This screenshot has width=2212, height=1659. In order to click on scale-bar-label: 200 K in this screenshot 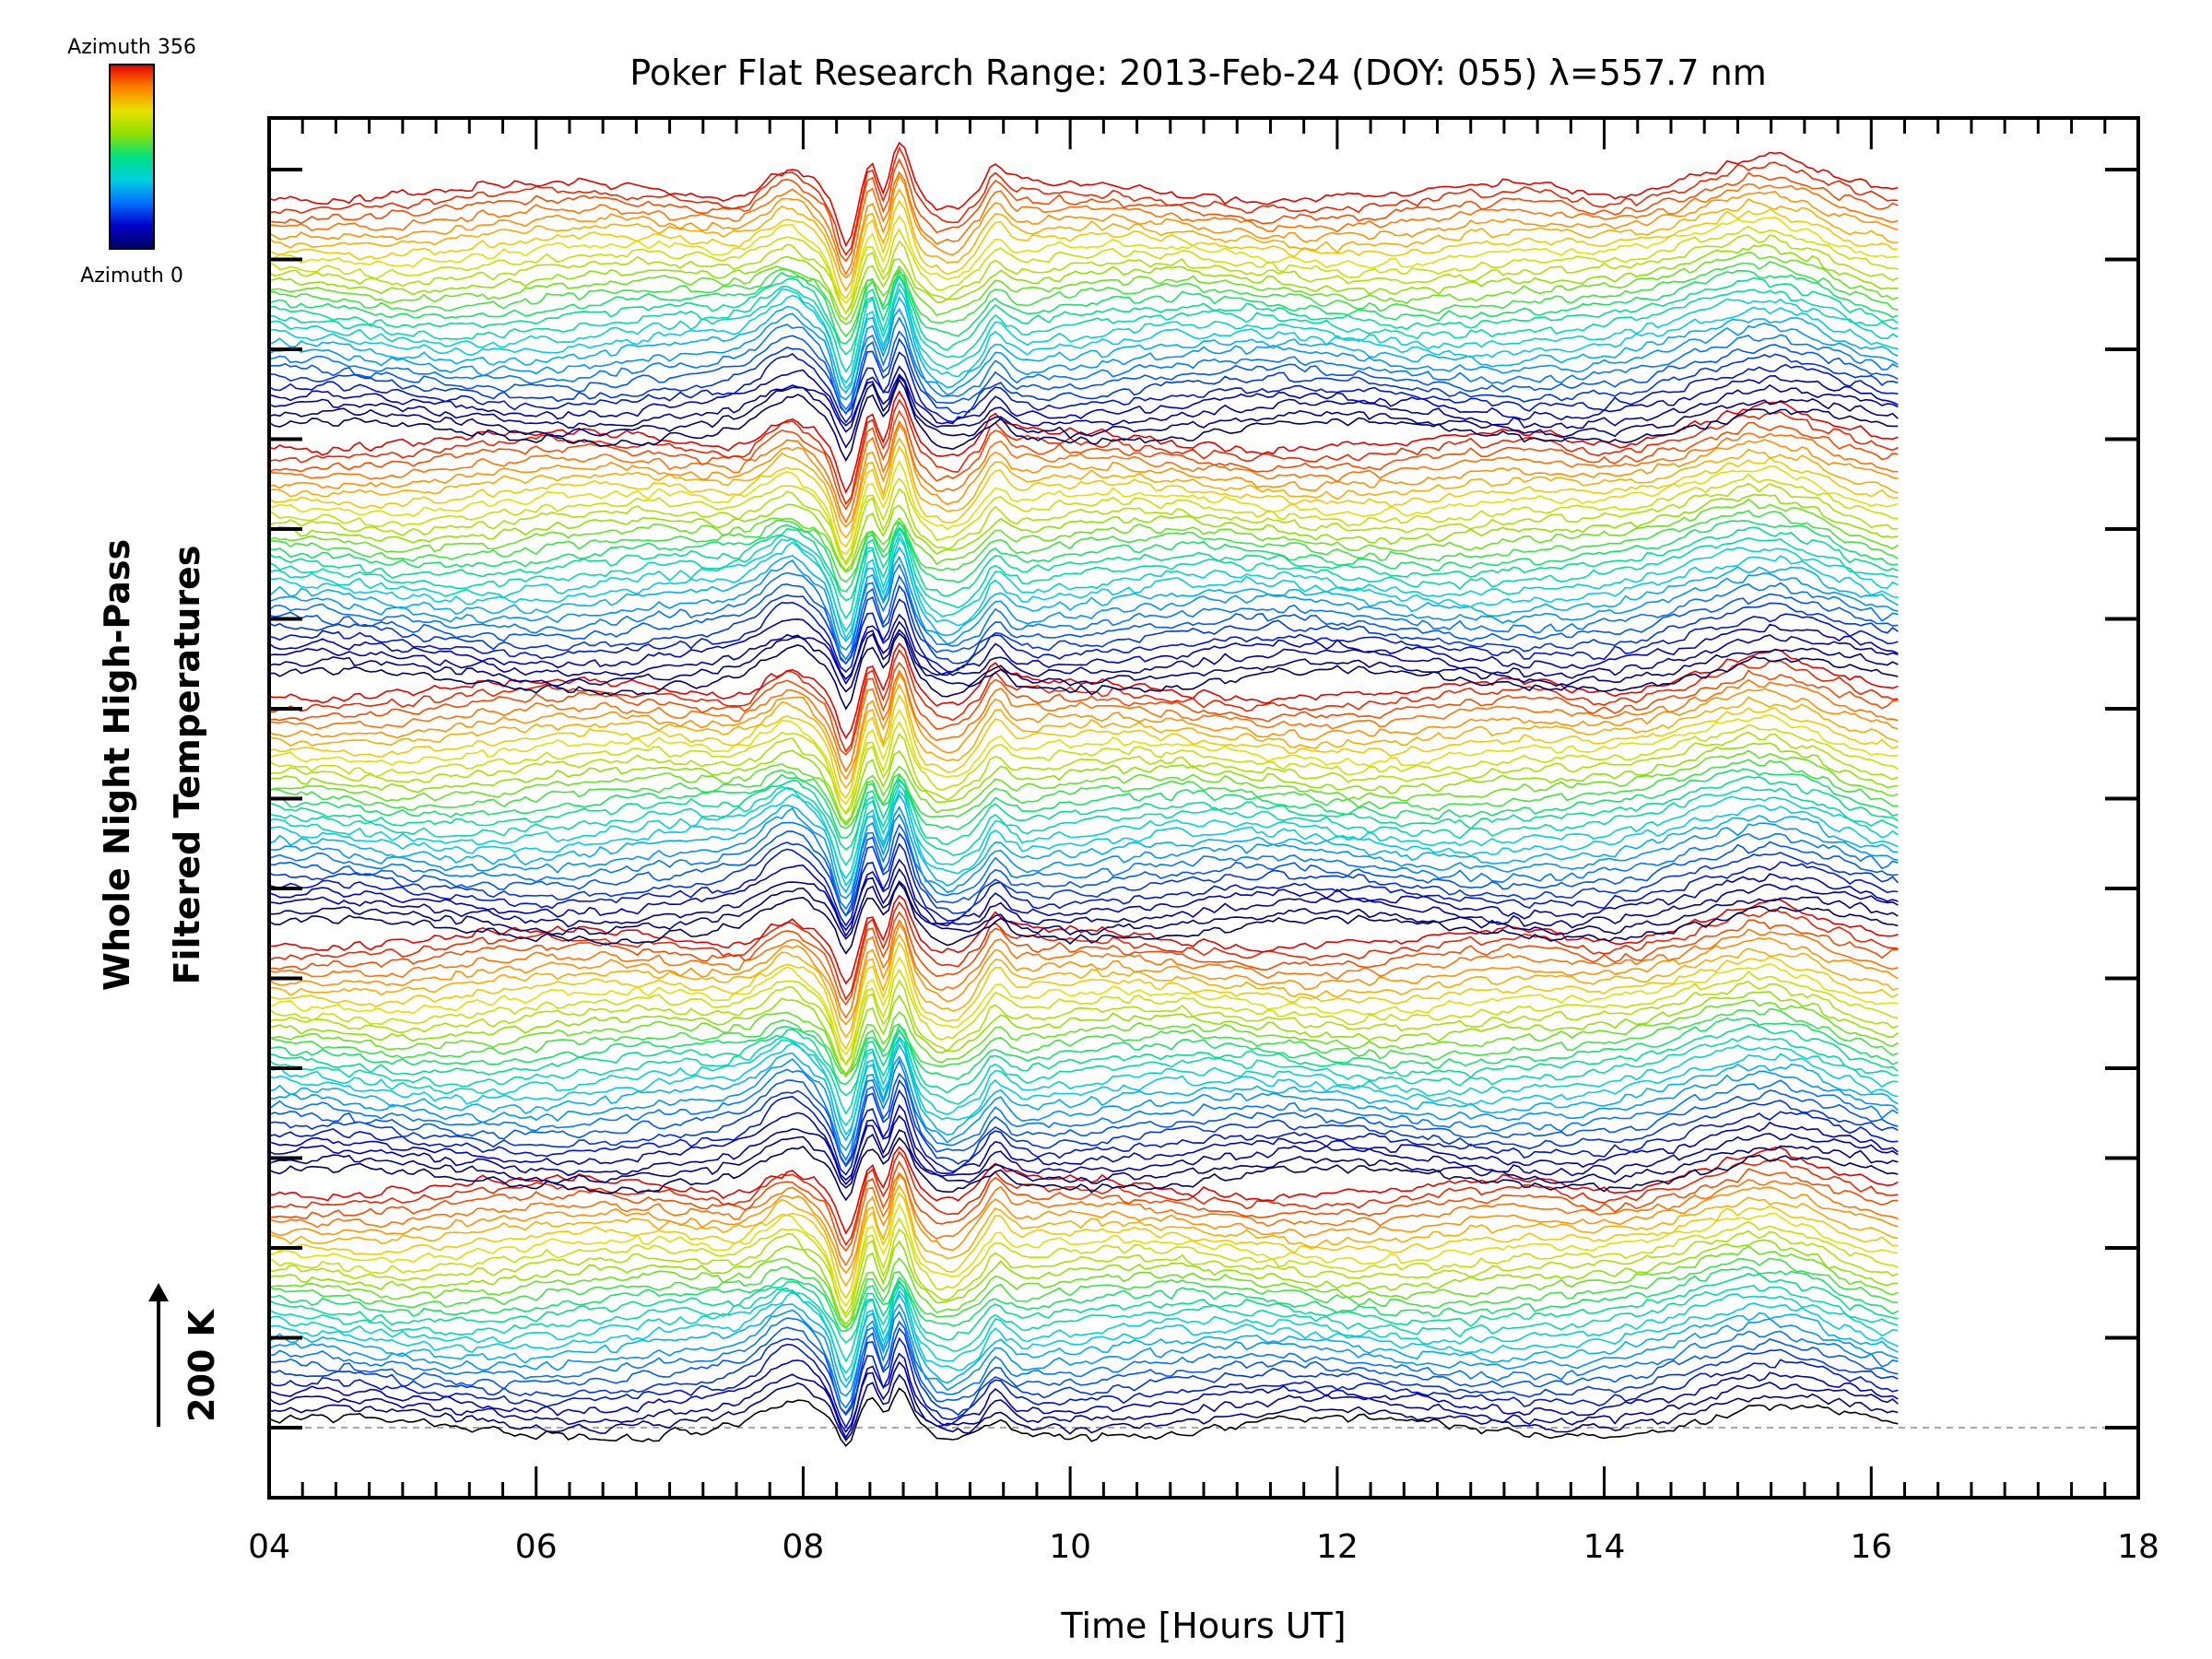, I will do `click(202, 1365)`.